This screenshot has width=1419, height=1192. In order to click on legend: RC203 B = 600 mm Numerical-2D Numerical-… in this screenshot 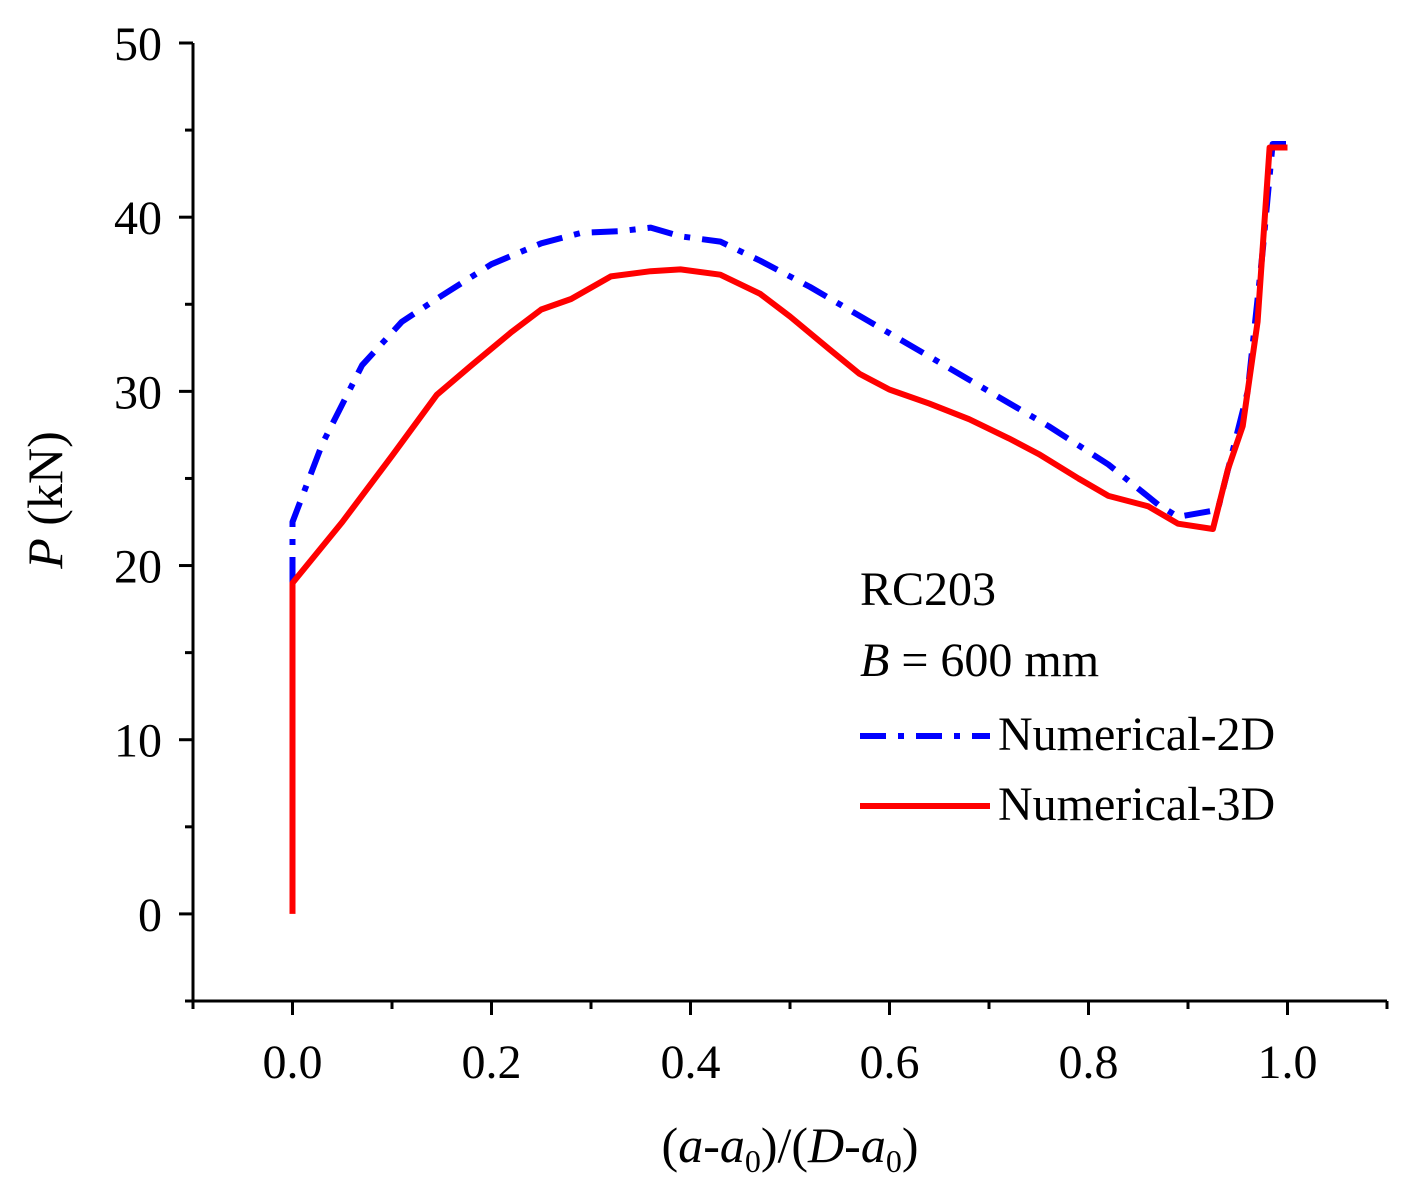, I will do `click(1067, 697)`.